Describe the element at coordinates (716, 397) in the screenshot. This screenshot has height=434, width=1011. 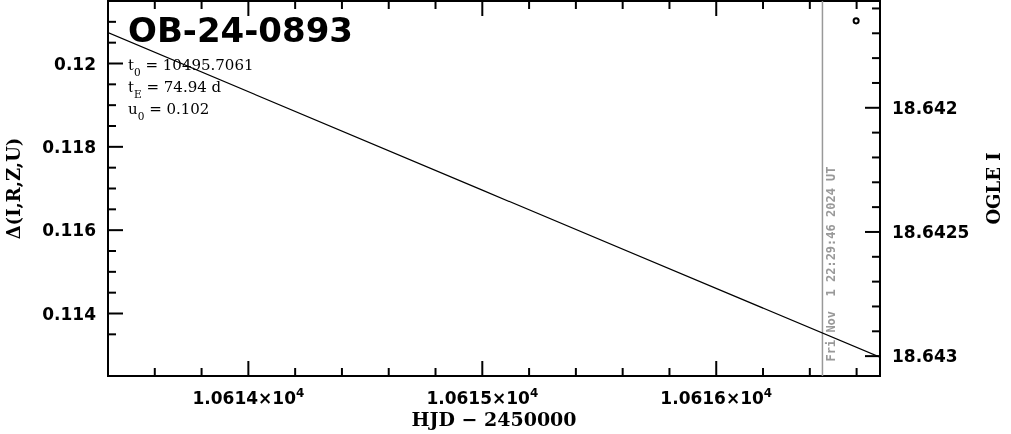
I see `x-tick-label: 1.0616×10$^{4}$` at that location.